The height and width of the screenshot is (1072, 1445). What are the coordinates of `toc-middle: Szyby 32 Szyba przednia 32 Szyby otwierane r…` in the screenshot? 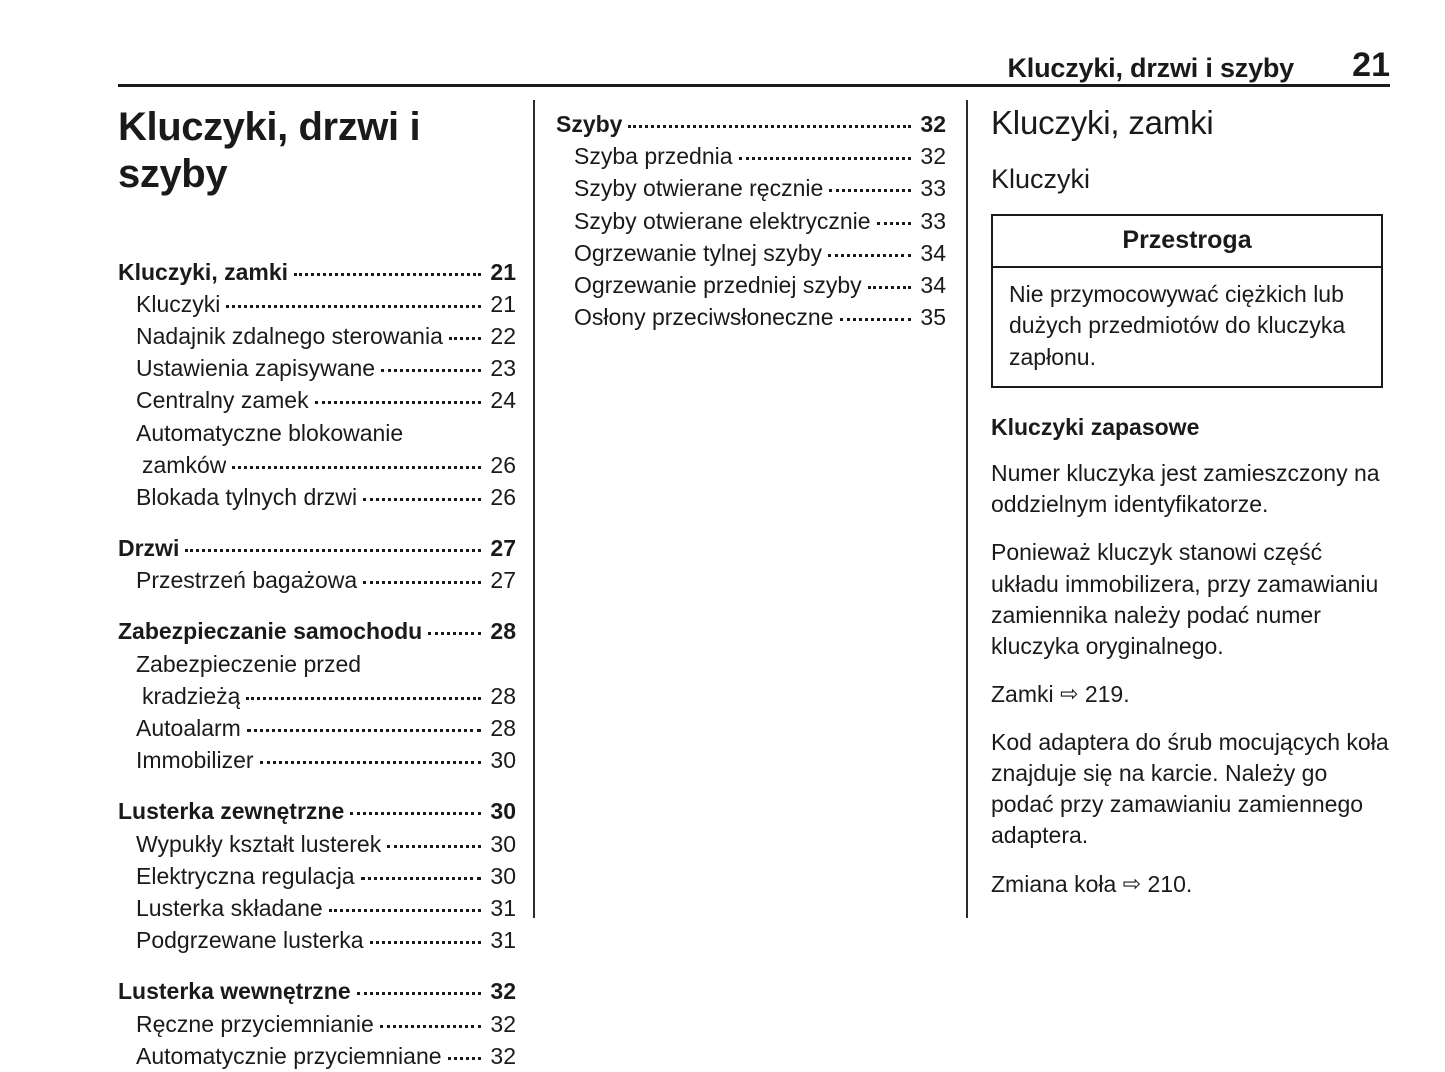 It's located at (751, 220).